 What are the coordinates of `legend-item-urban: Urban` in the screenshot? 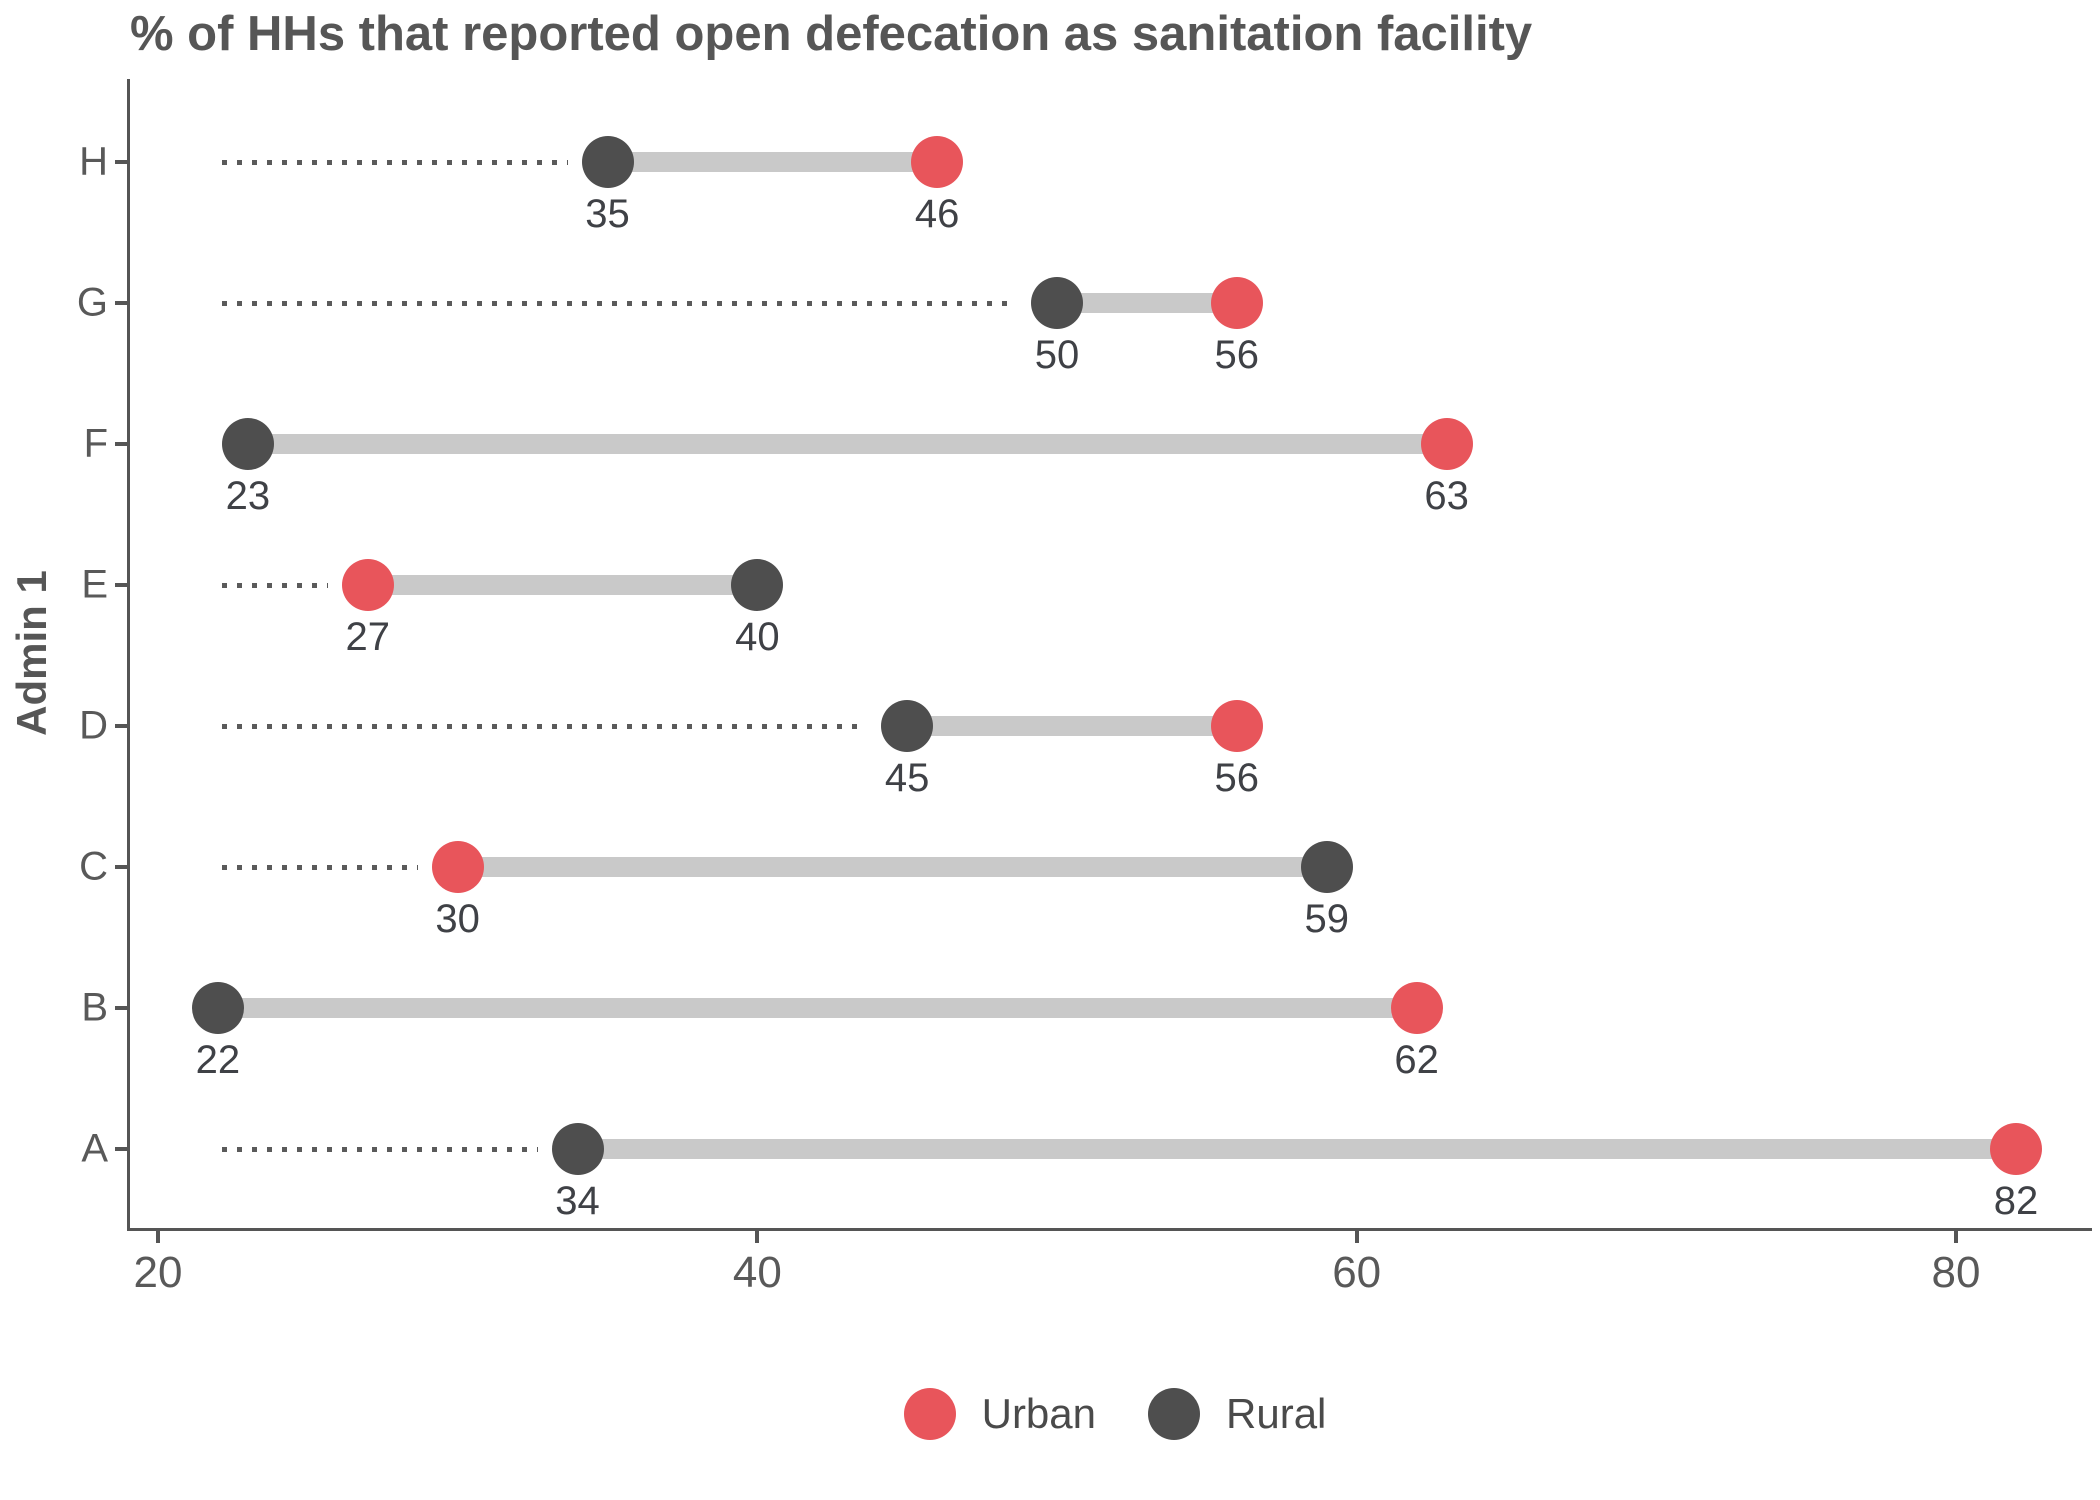 It's located at (1000, 1414).